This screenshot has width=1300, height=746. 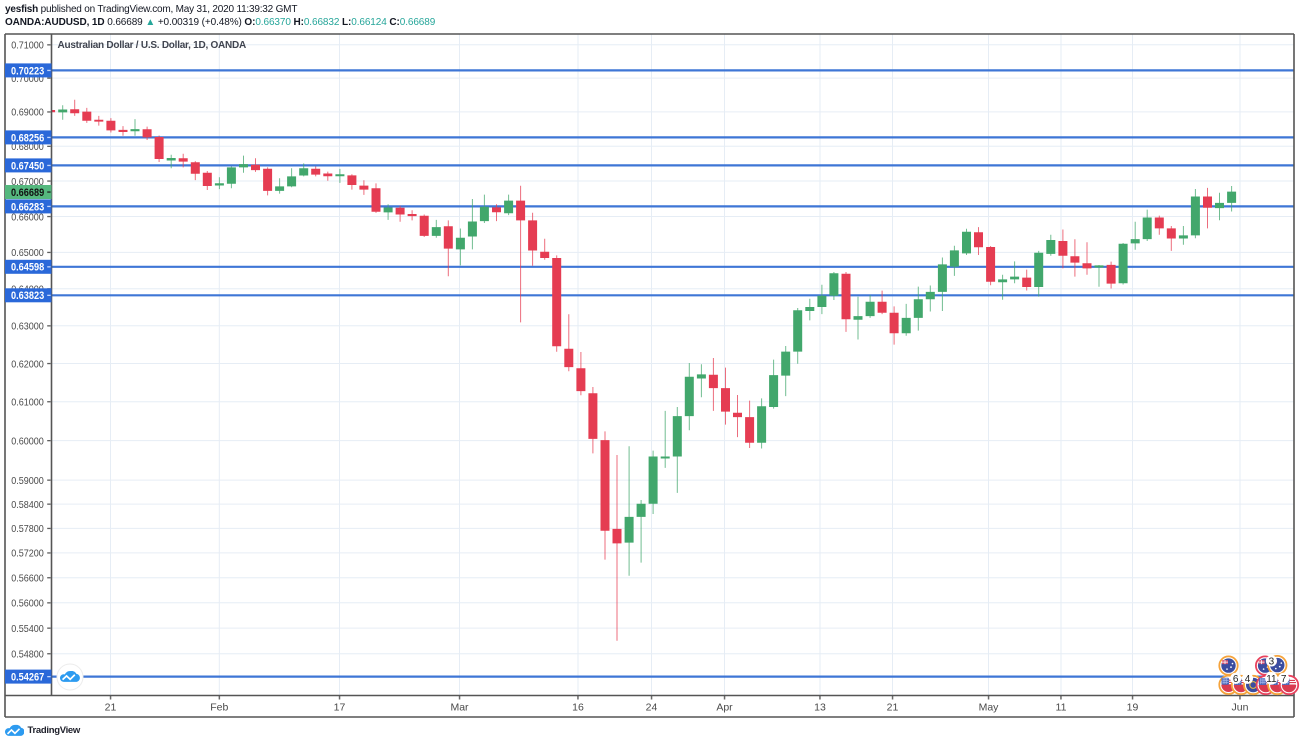 I want to click on svg-text: 0.65000, so click(x=27, y=253).